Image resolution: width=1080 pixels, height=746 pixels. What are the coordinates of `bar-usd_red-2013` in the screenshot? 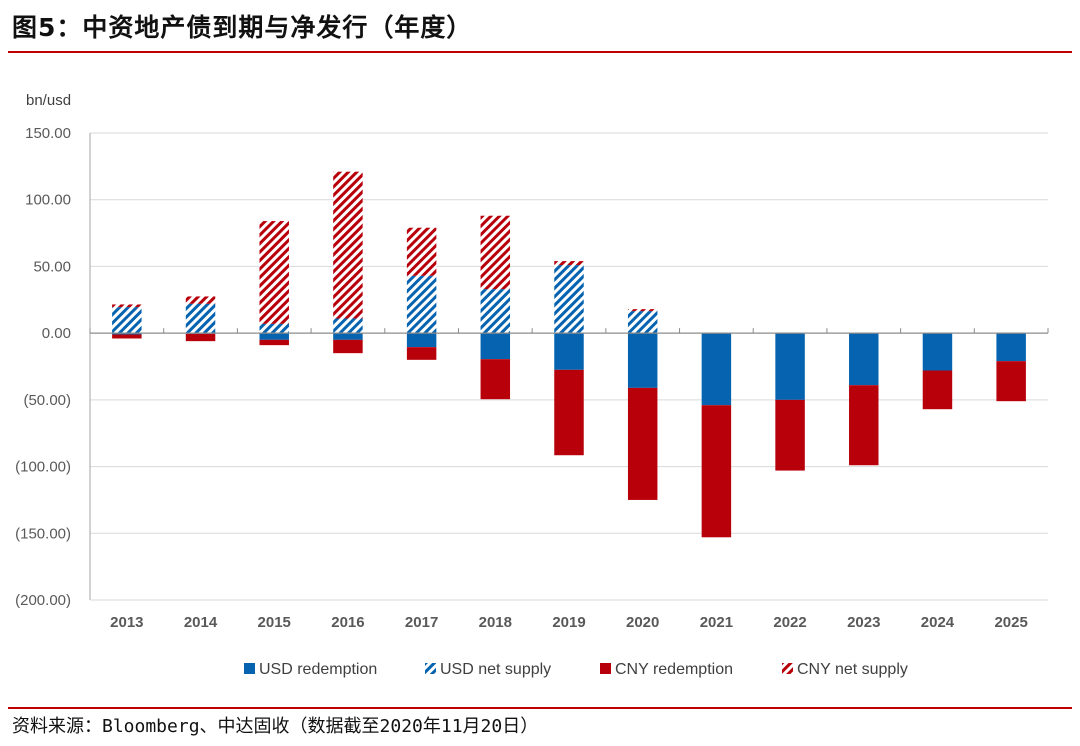 It's located at (127, 334).